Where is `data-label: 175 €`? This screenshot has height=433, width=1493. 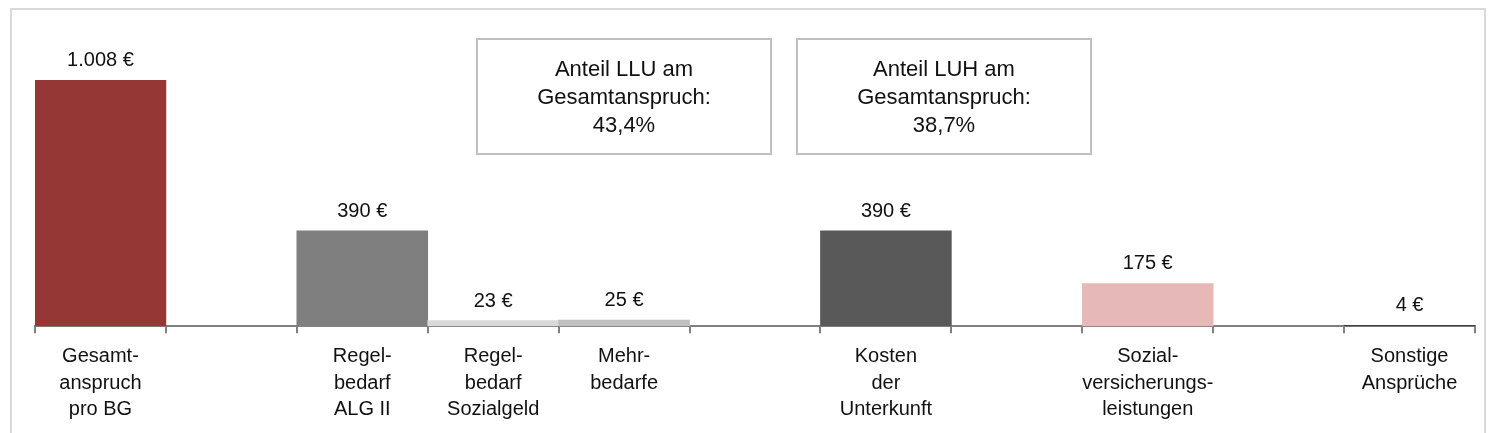 data-label: 175 € is located at coordinates (1147, 262).